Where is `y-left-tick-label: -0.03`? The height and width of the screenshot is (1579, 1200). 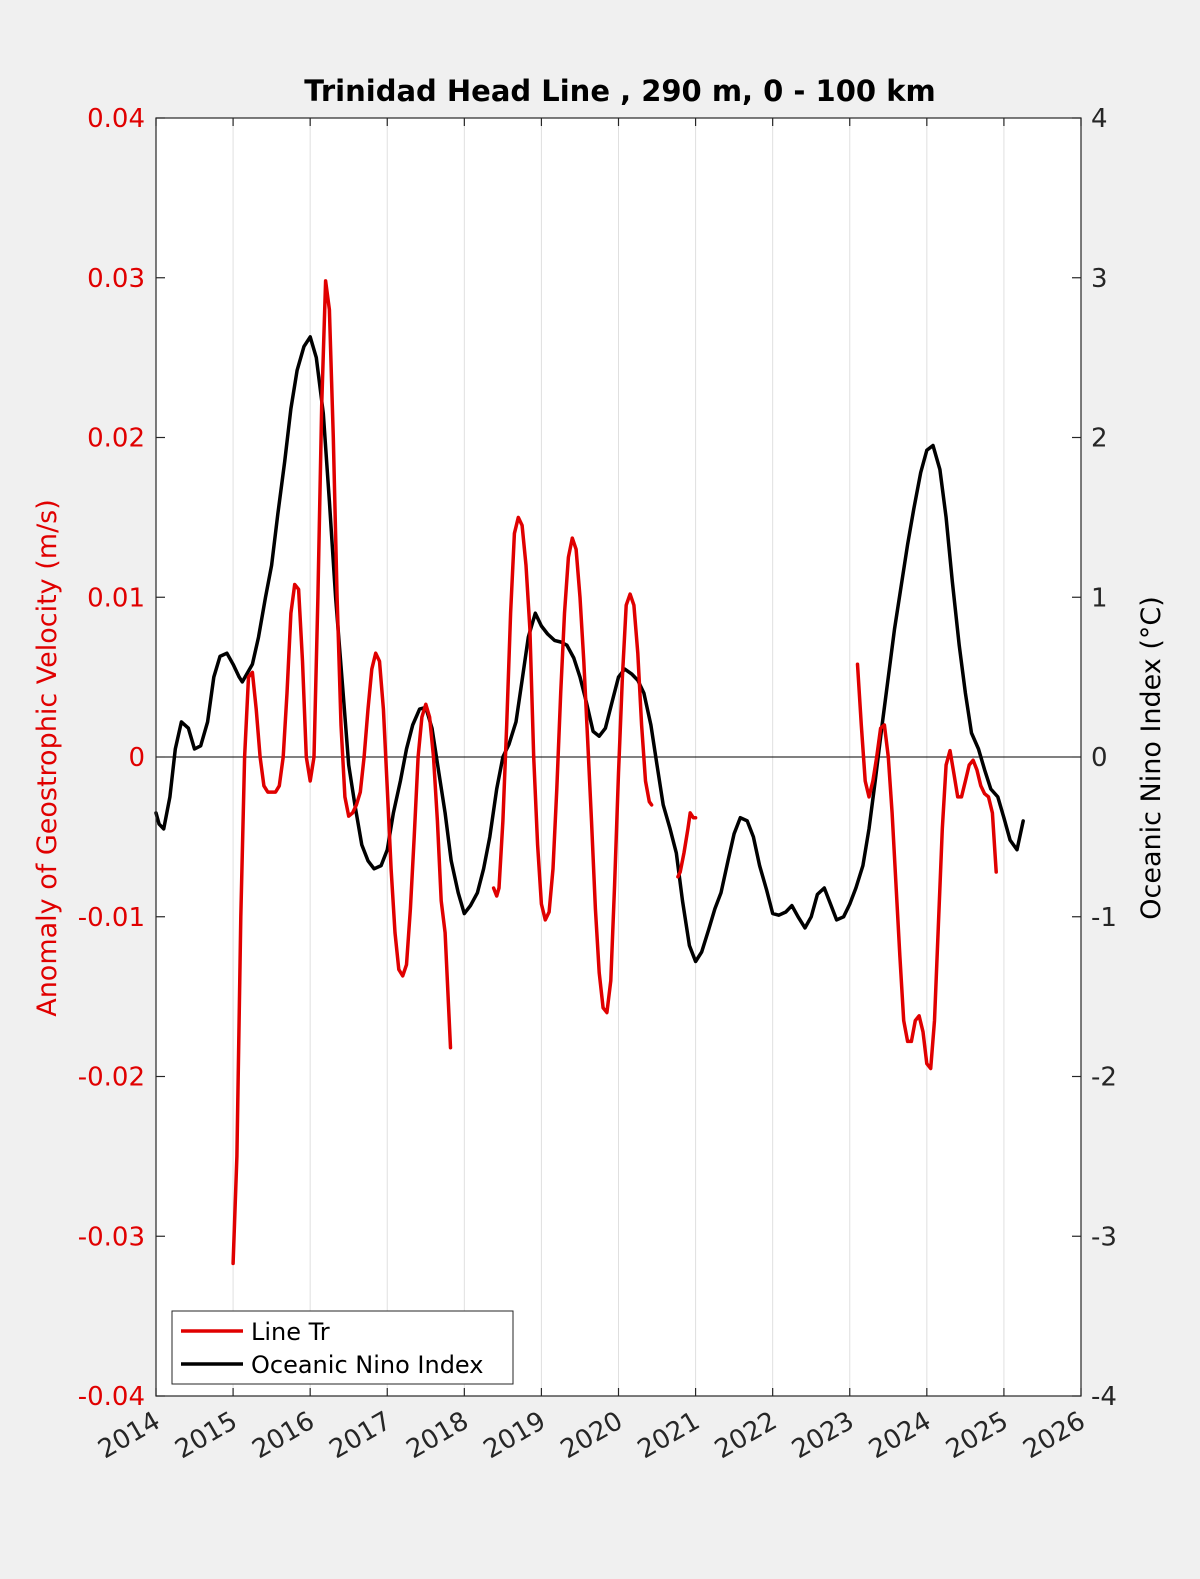 y-left-tick-label: -0.03 is located at coordinates (111, 1237).